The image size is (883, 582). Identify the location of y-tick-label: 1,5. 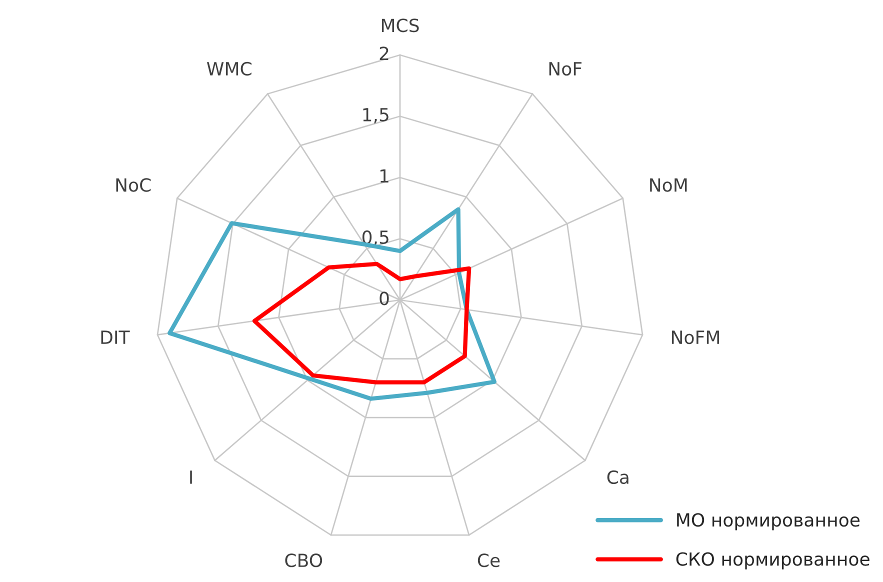
(375, 116).